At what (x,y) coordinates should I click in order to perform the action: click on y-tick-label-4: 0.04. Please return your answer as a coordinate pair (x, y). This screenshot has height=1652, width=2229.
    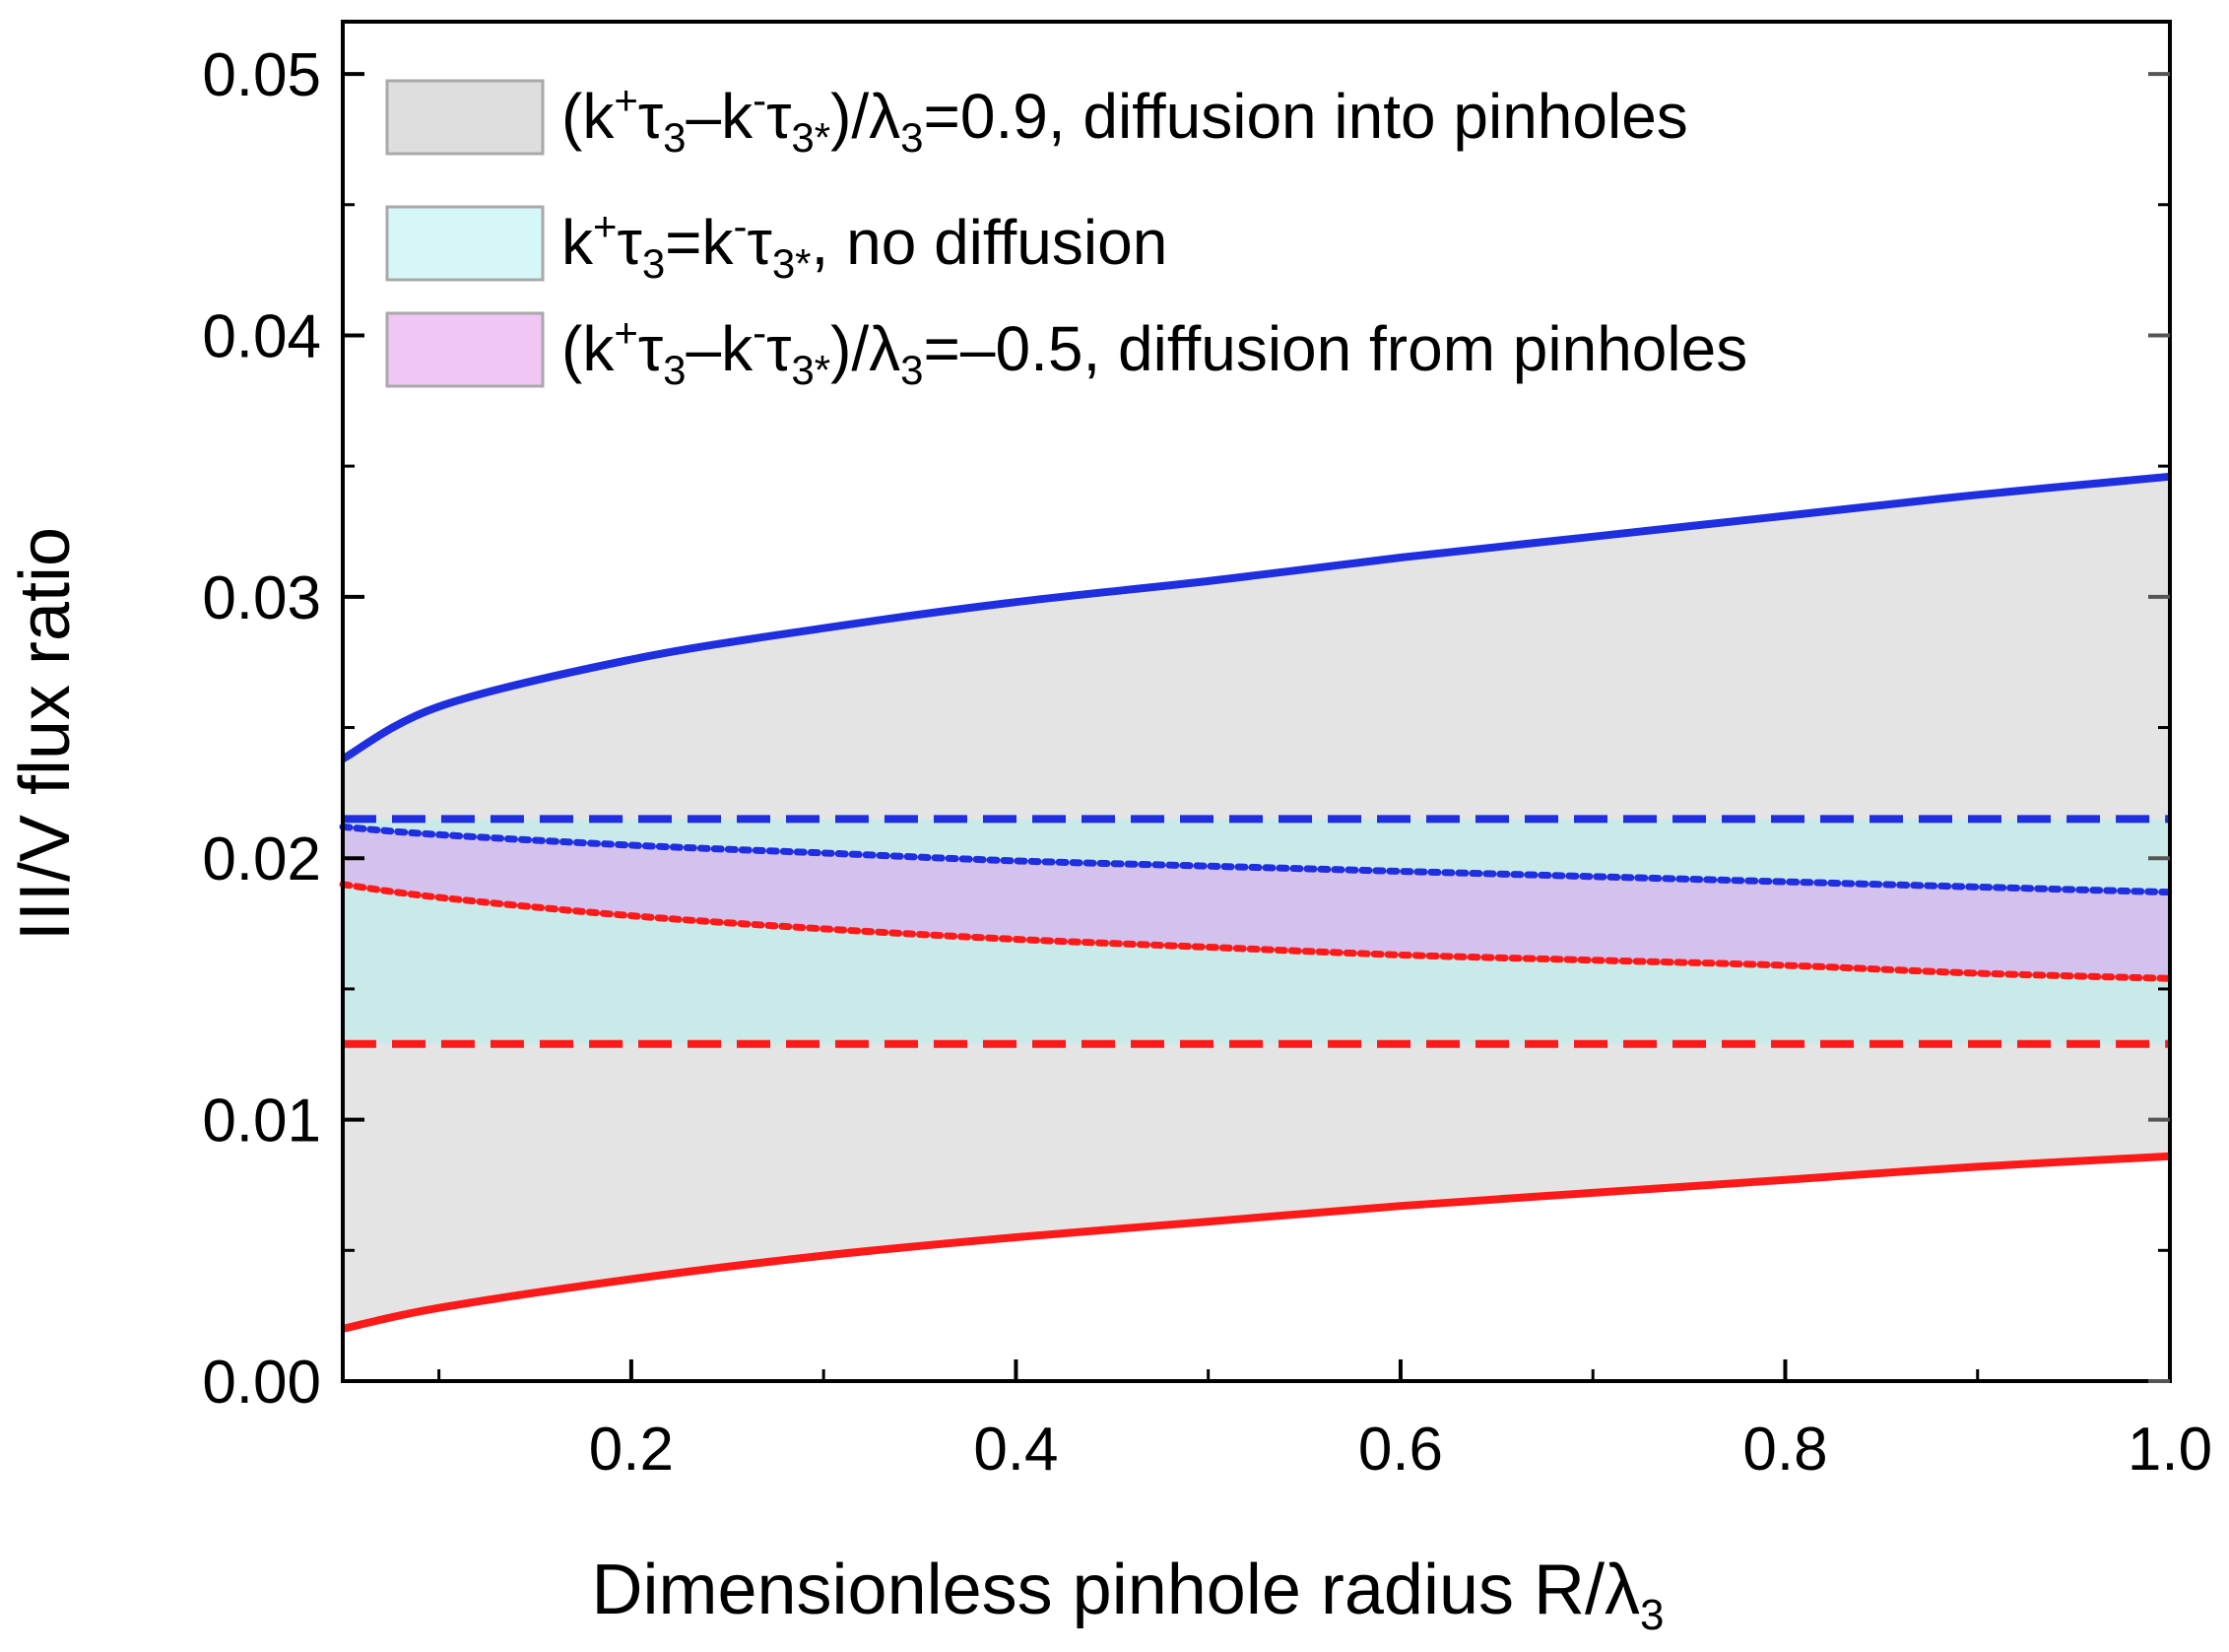
    Looking at the image, I should click on (261, 336).